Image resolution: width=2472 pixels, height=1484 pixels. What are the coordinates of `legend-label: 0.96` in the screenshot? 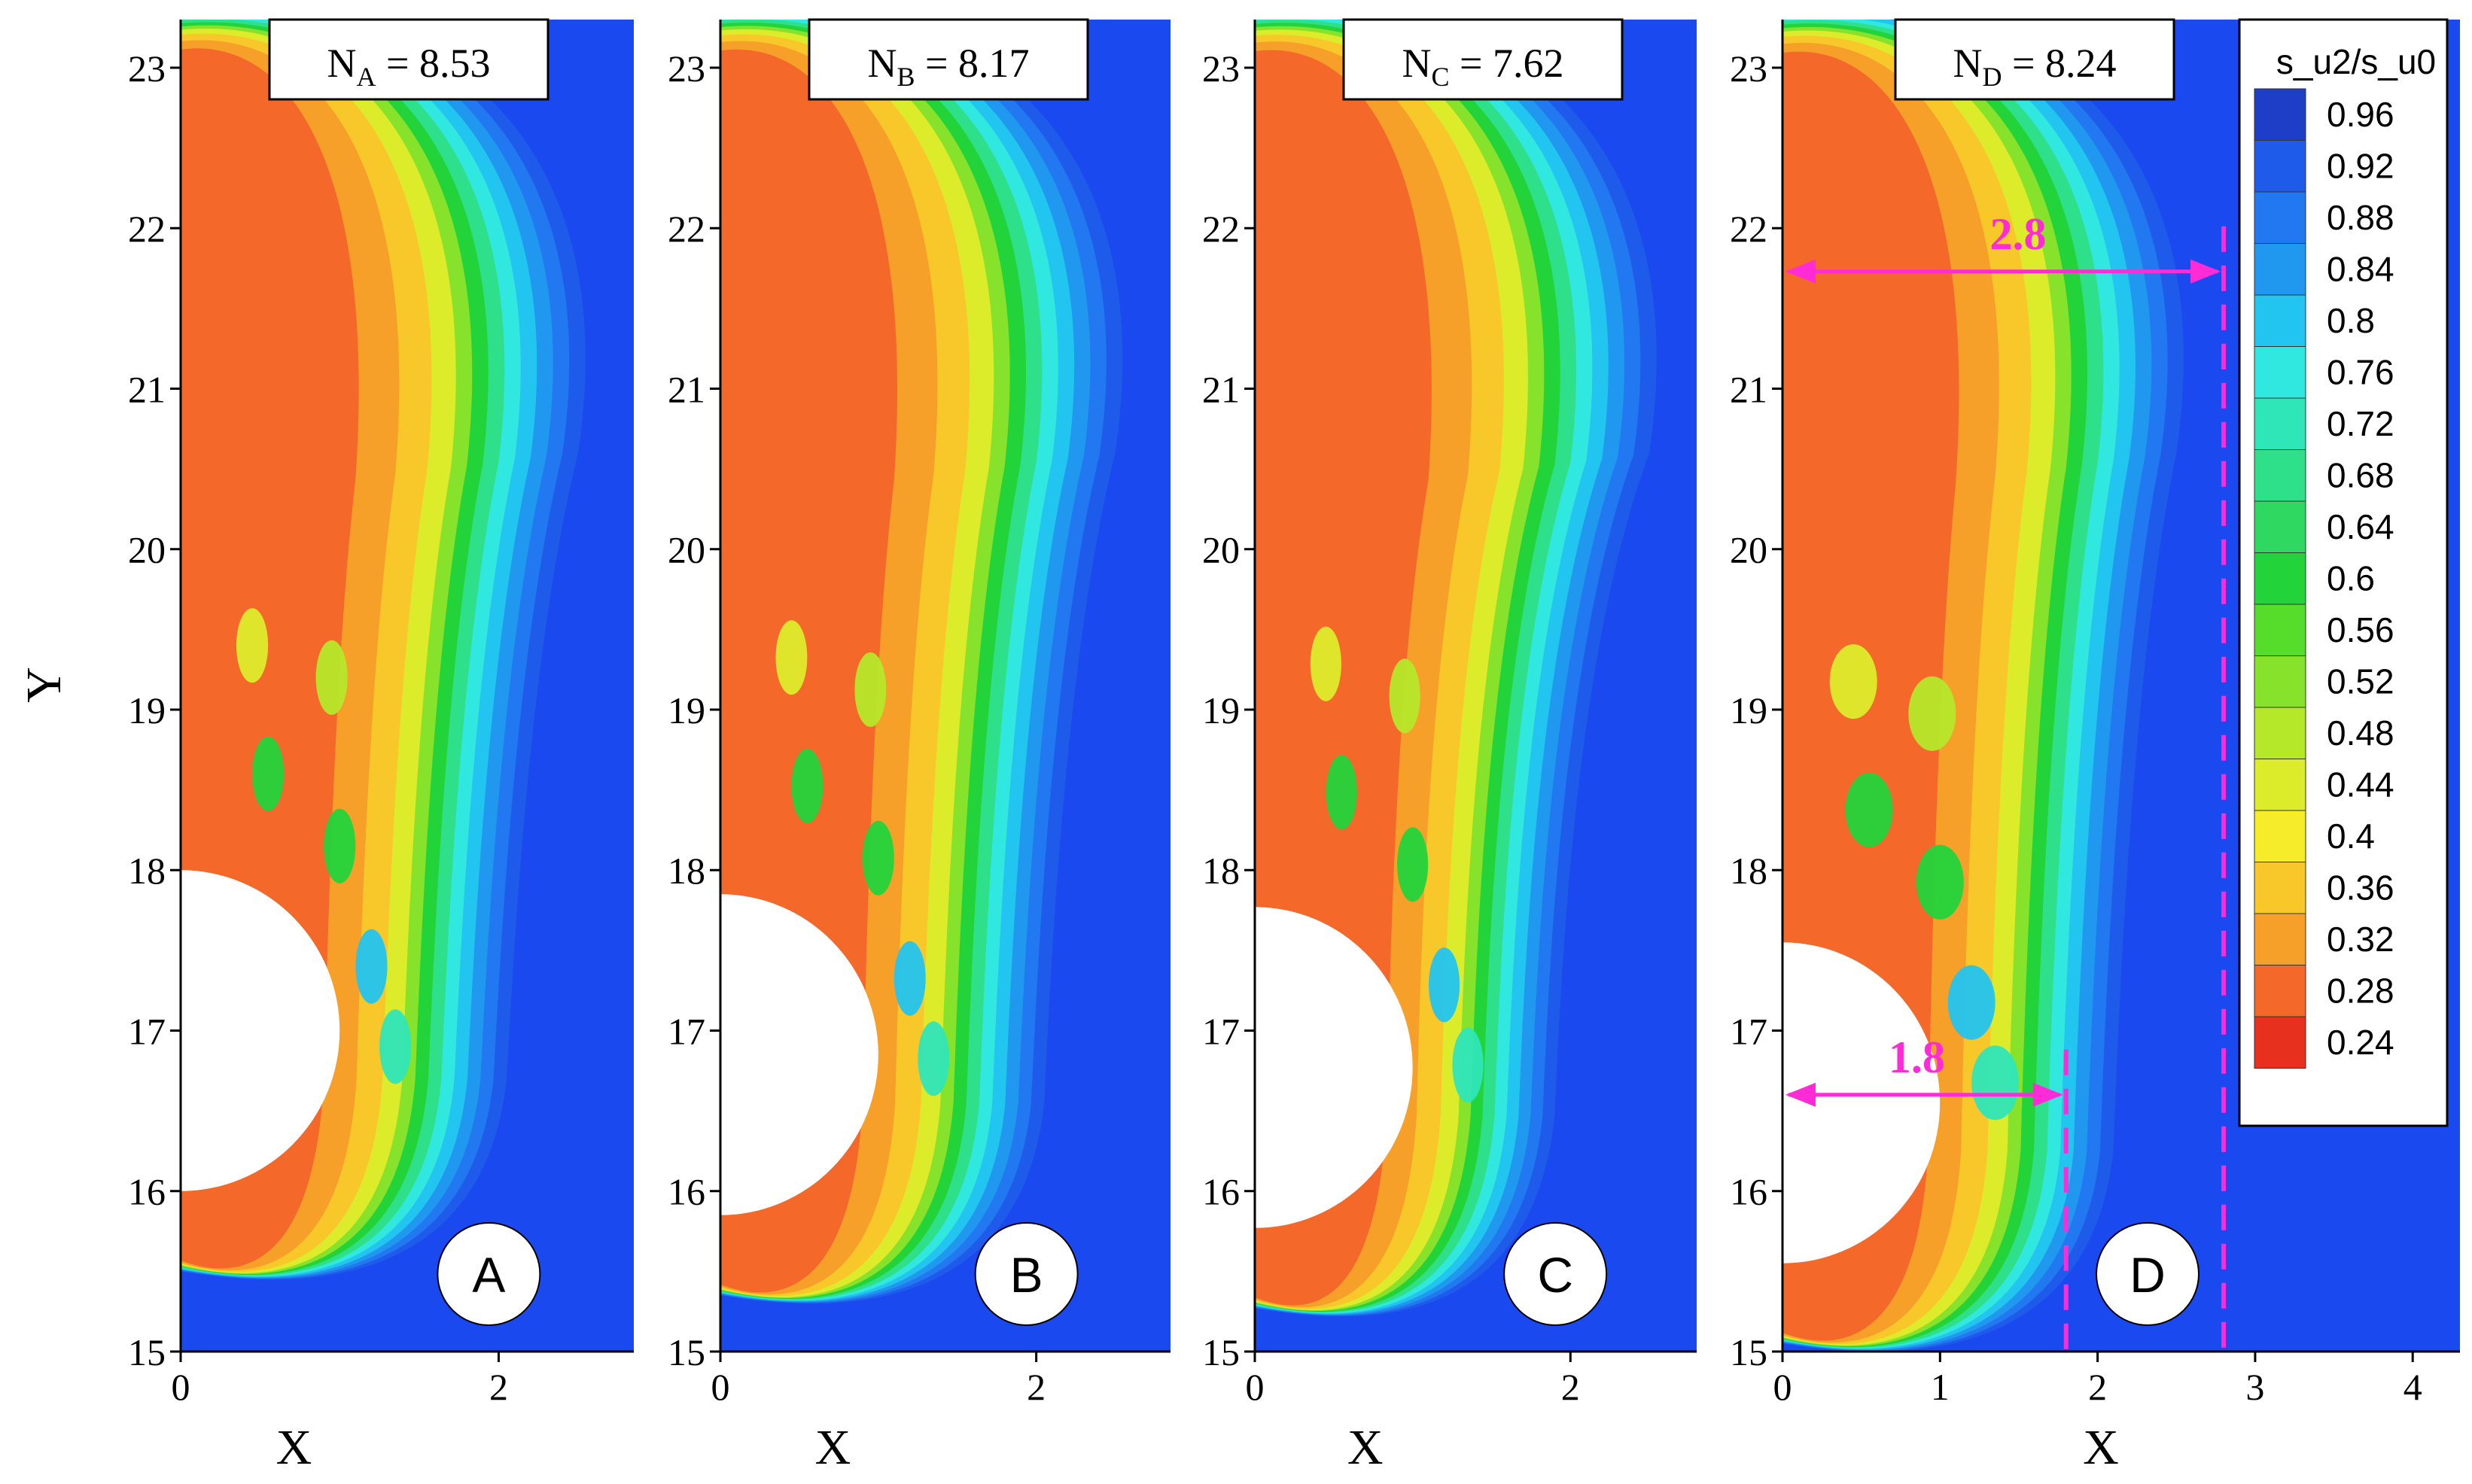 It's located at (2360, 114).